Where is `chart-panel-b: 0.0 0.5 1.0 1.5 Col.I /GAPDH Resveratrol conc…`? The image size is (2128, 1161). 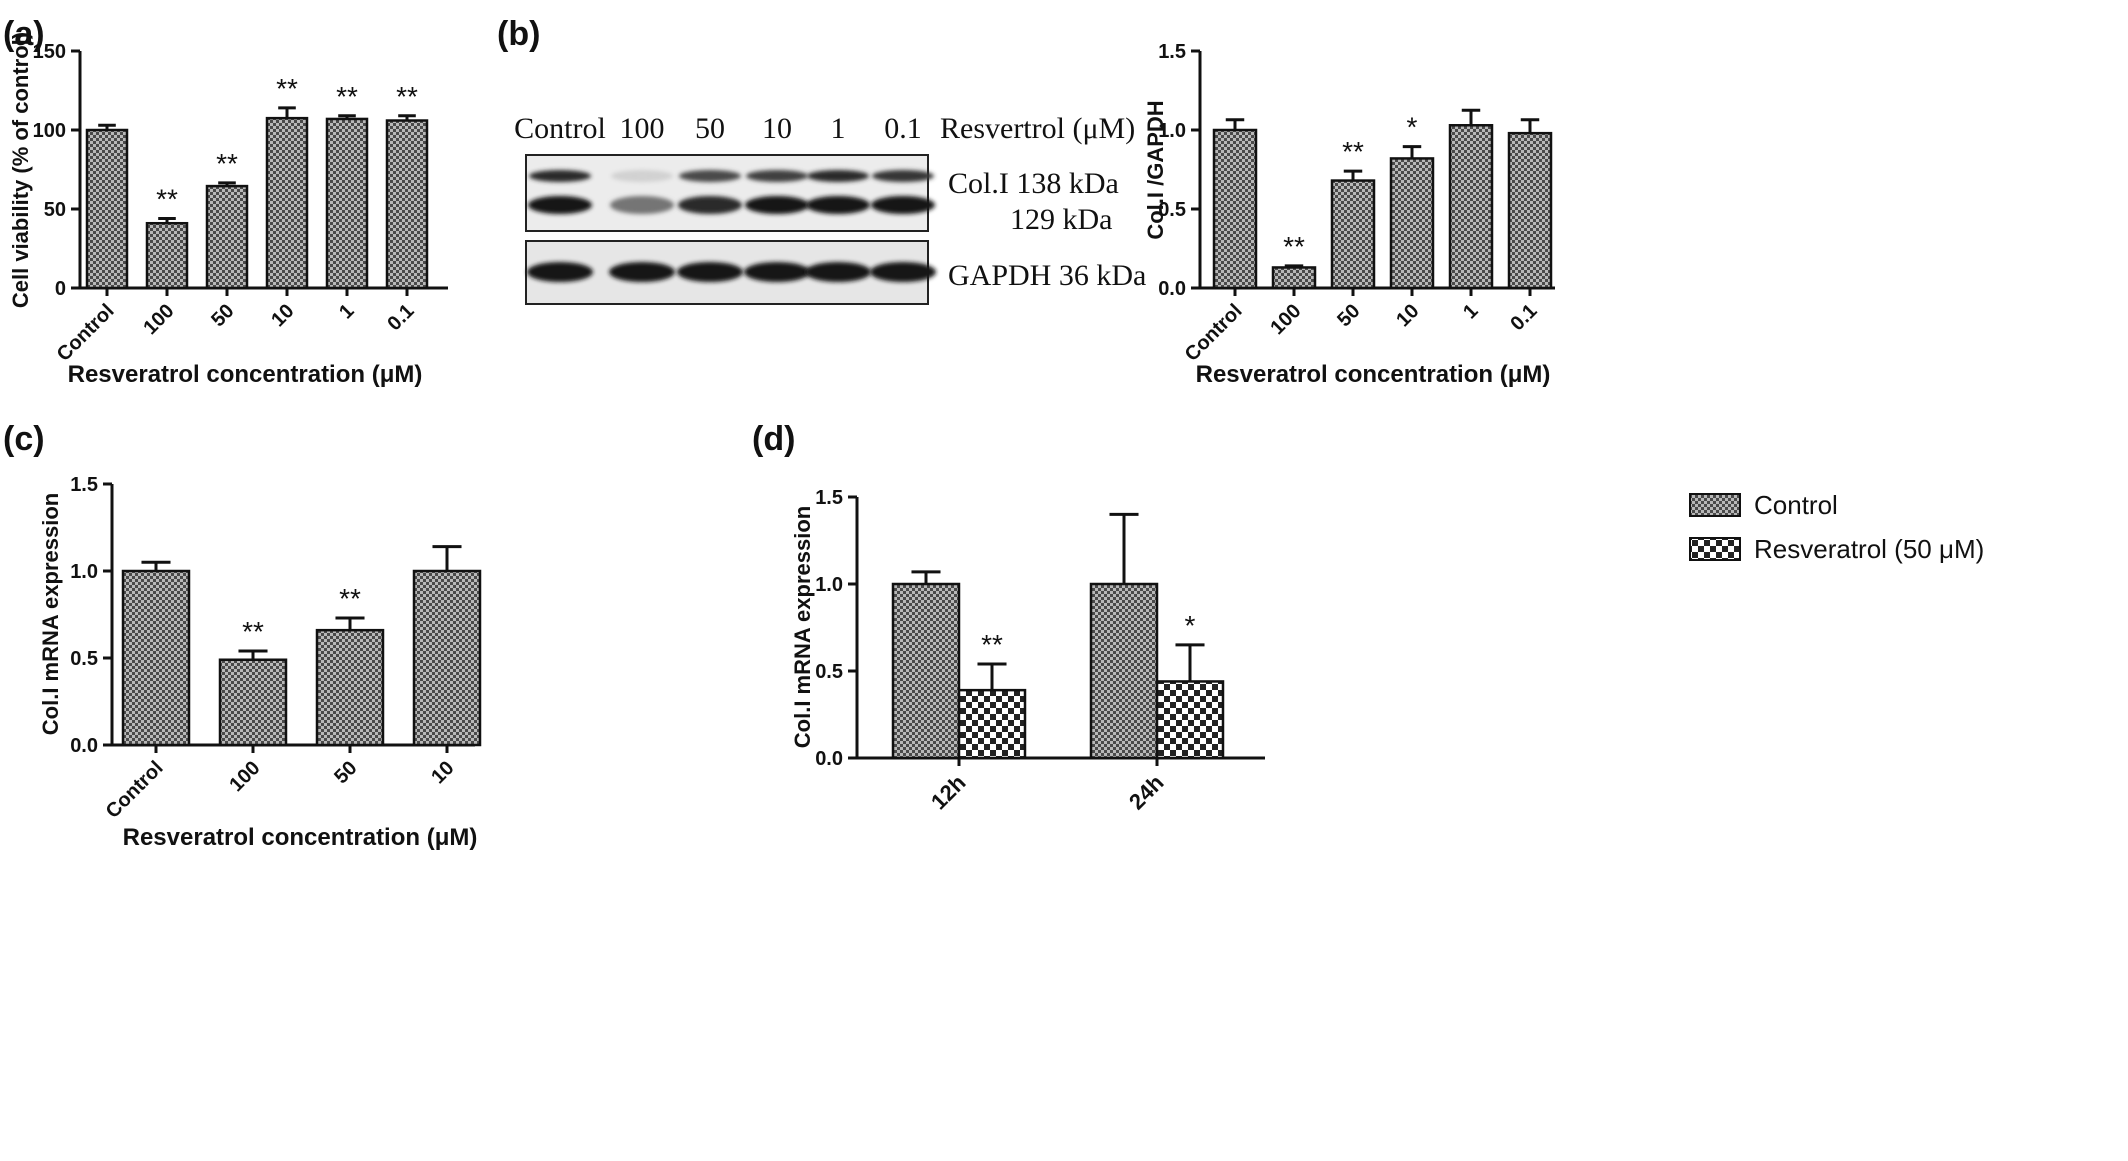
chart-panel-b: 0.0 0.5 1.0 1.5 Col.I /GAPDH Resveratrol conc… is located at coordinates (1349, 214).